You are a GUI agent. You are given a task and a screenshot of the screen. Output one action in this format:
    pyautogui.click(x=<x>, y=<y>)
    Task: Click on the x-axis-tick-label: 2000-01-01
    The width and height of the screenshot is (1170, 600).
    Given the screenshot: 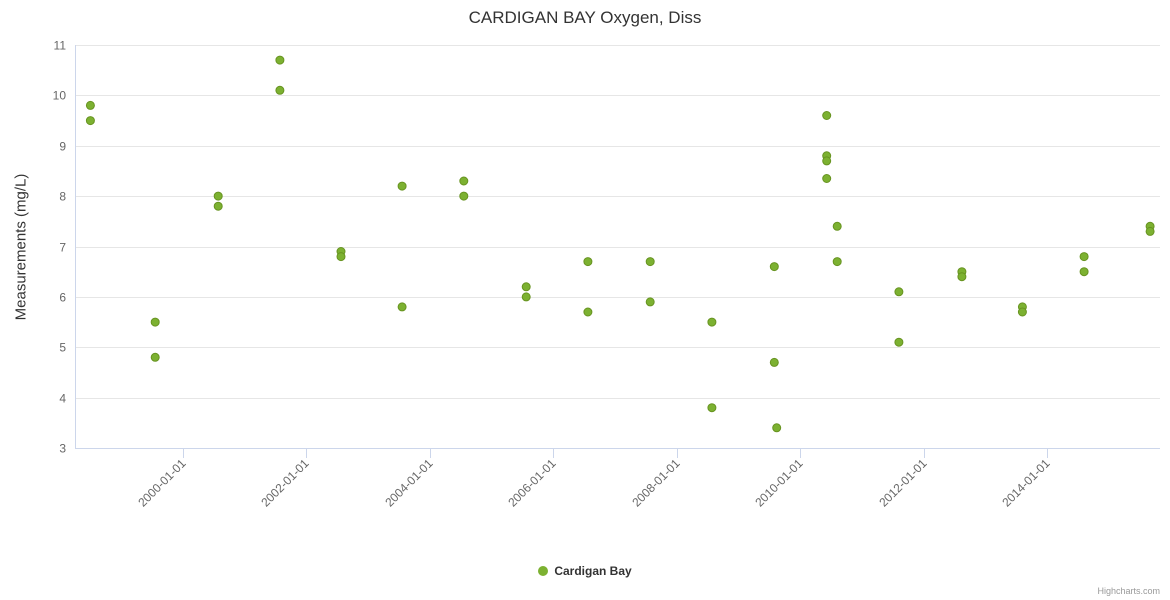 What is the action you would take?
    pyautogui.click(x=162, y=483)
    